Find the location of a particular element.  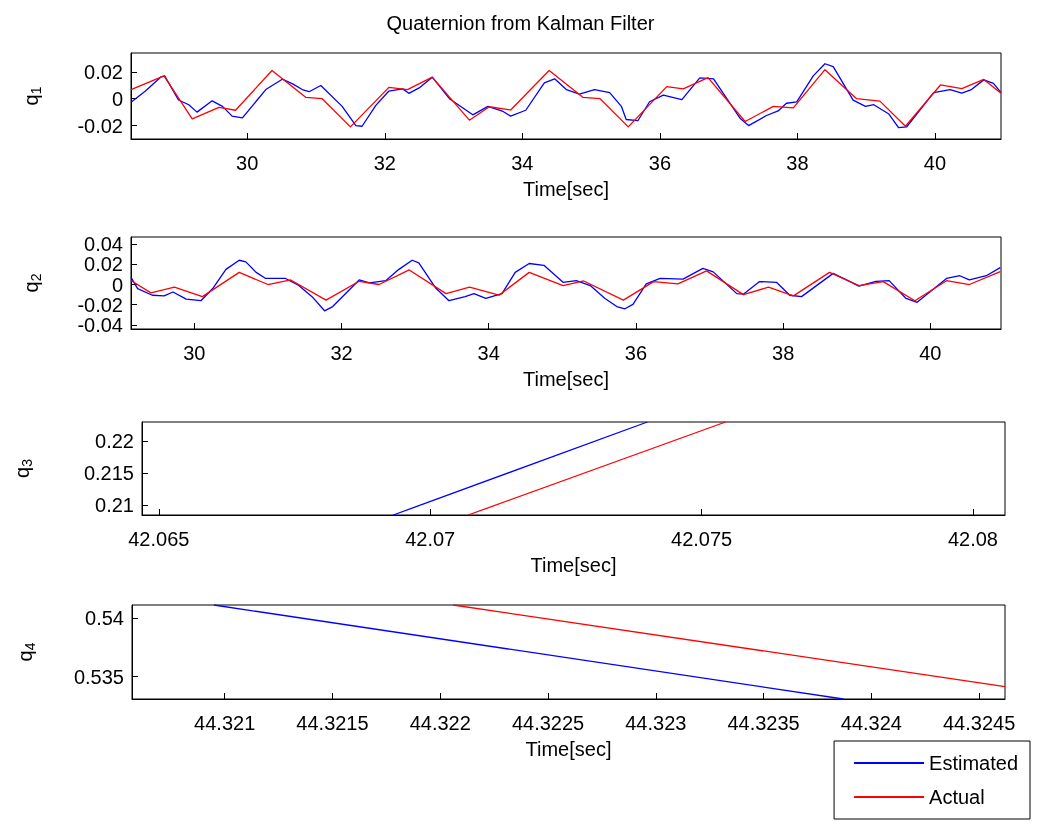

y-axis-title: q2 is located at coordinates (32, 283).